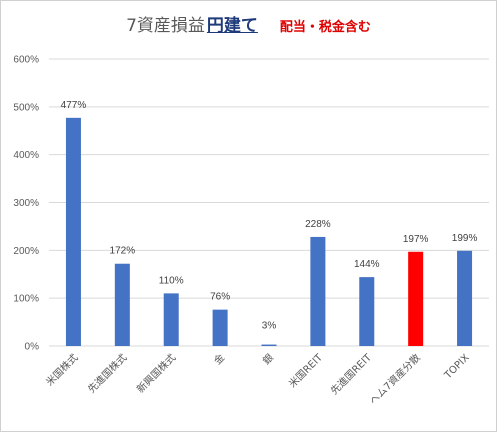  I want to click on data-label: 3%, so click(269, 326).